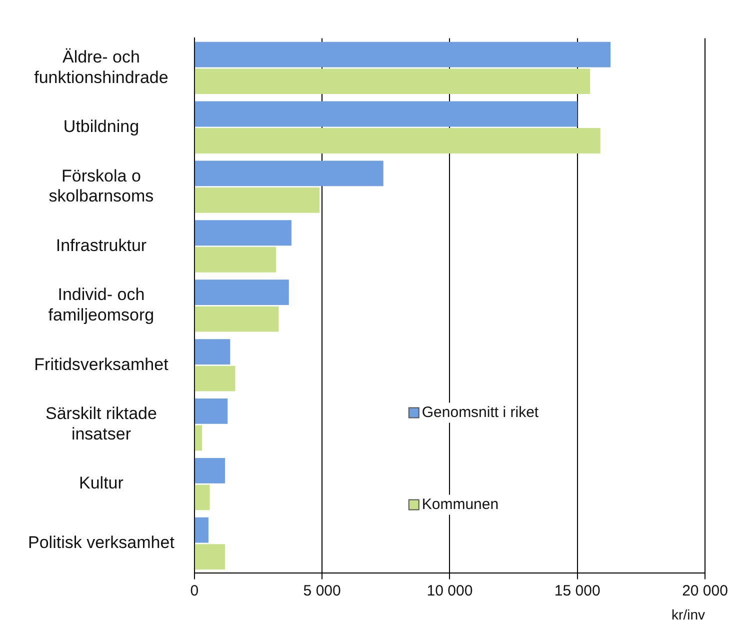 The image size is (743, 636). Describe the element at coordinates (101, 67) in the screenshot. I see `y-tick-label: Äldre- och funktionshindrade` at that location.